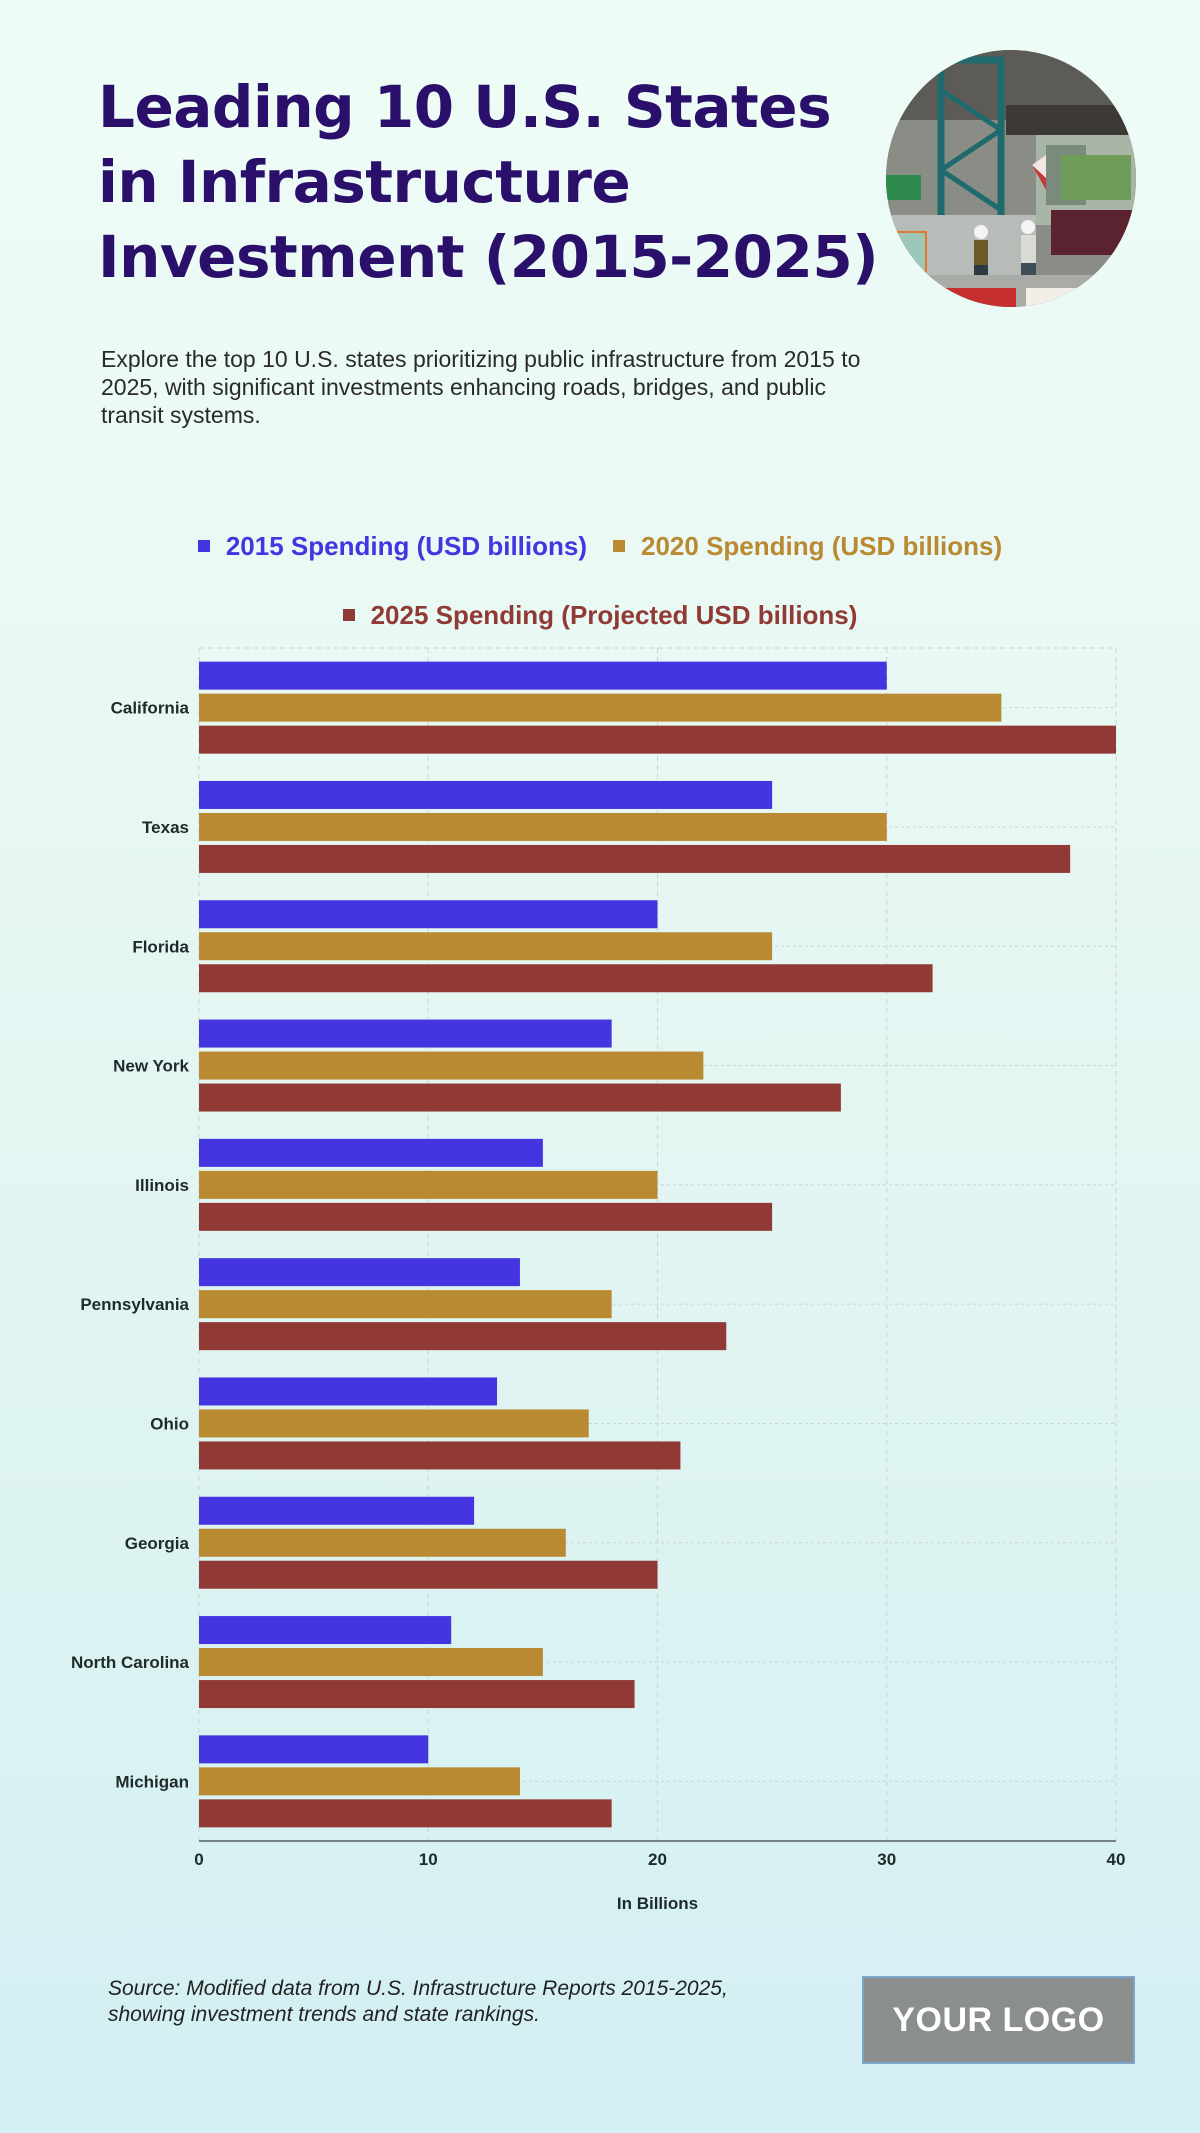 The image size is (1200, 2133). Describe the element at coordinates (157, 1543) in the screenshot. I see `category-label: Georgia` at that location.